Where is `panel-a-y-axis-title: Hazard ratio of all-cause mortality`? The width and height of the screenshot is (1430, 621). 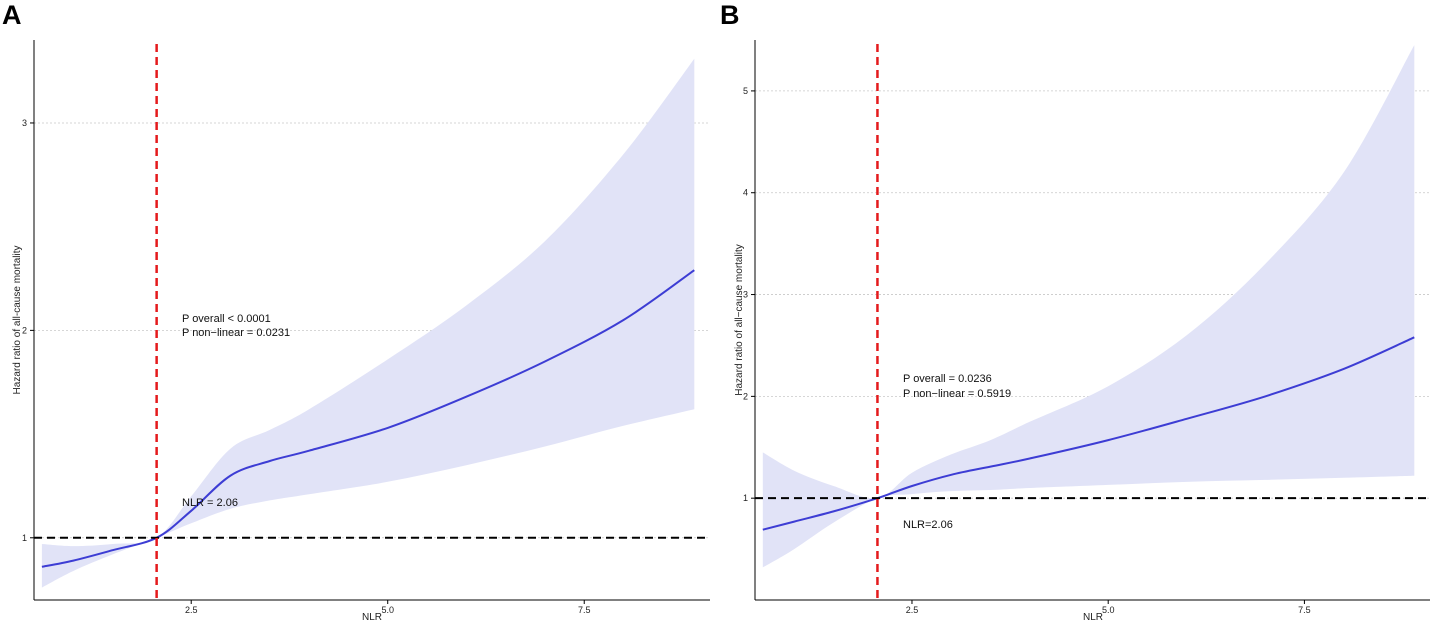 panel-a-y-axis-title: Hazard ratio of all-cause mortality is located at coordinates (17, 320).